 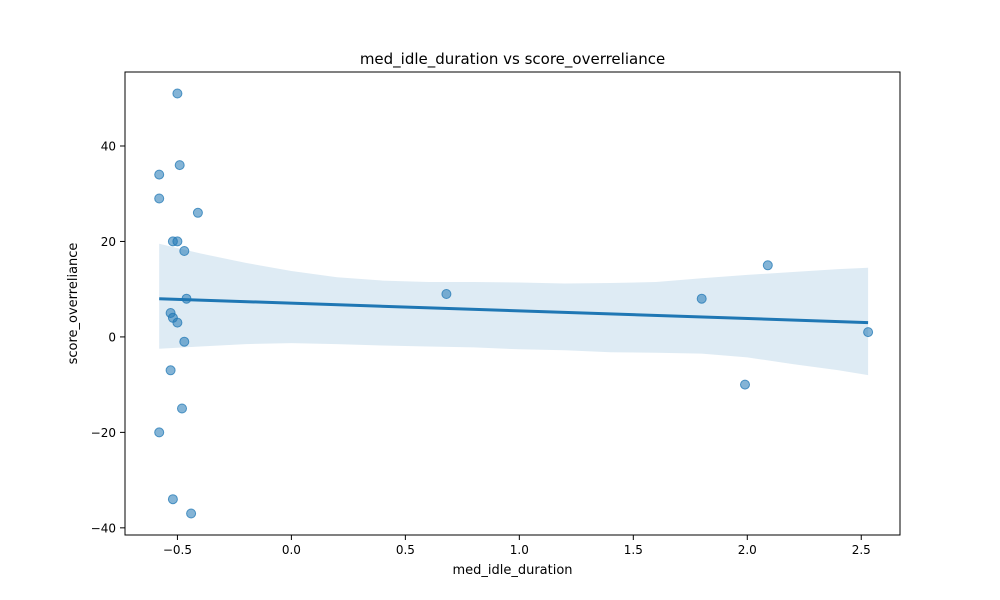 I want to click on x-axis-label: med_idle_duration, so click(x=512, y=570).